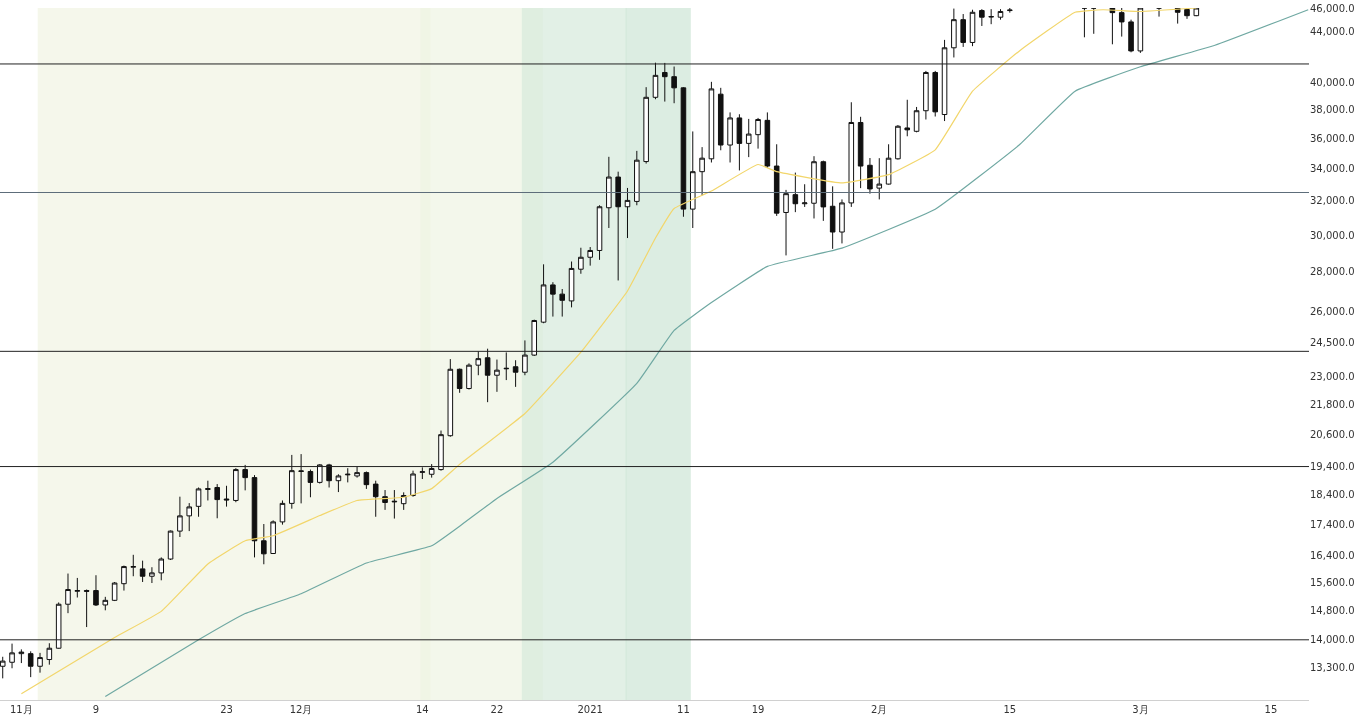 This screenshot has width=1359, height=718. What do you see at coordinates (683, 709) in the screenshot?
I see `x-tick-label: 11` at bounding box center [683, 709].